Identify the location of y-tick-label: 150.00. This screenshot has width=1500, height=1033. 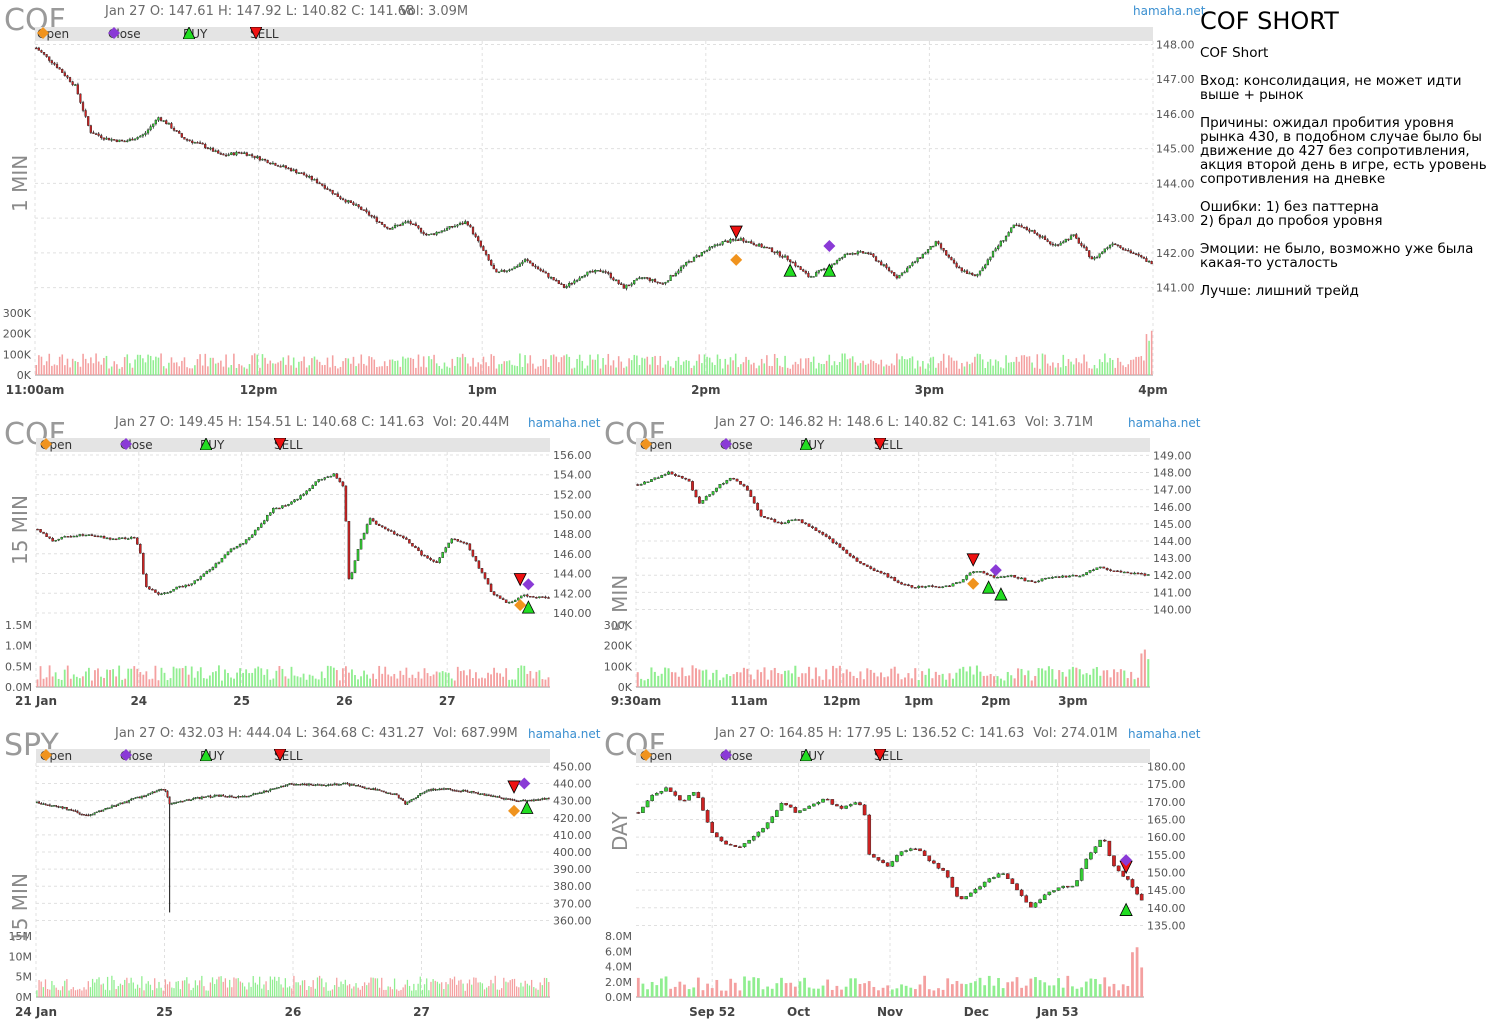
(572, 514).